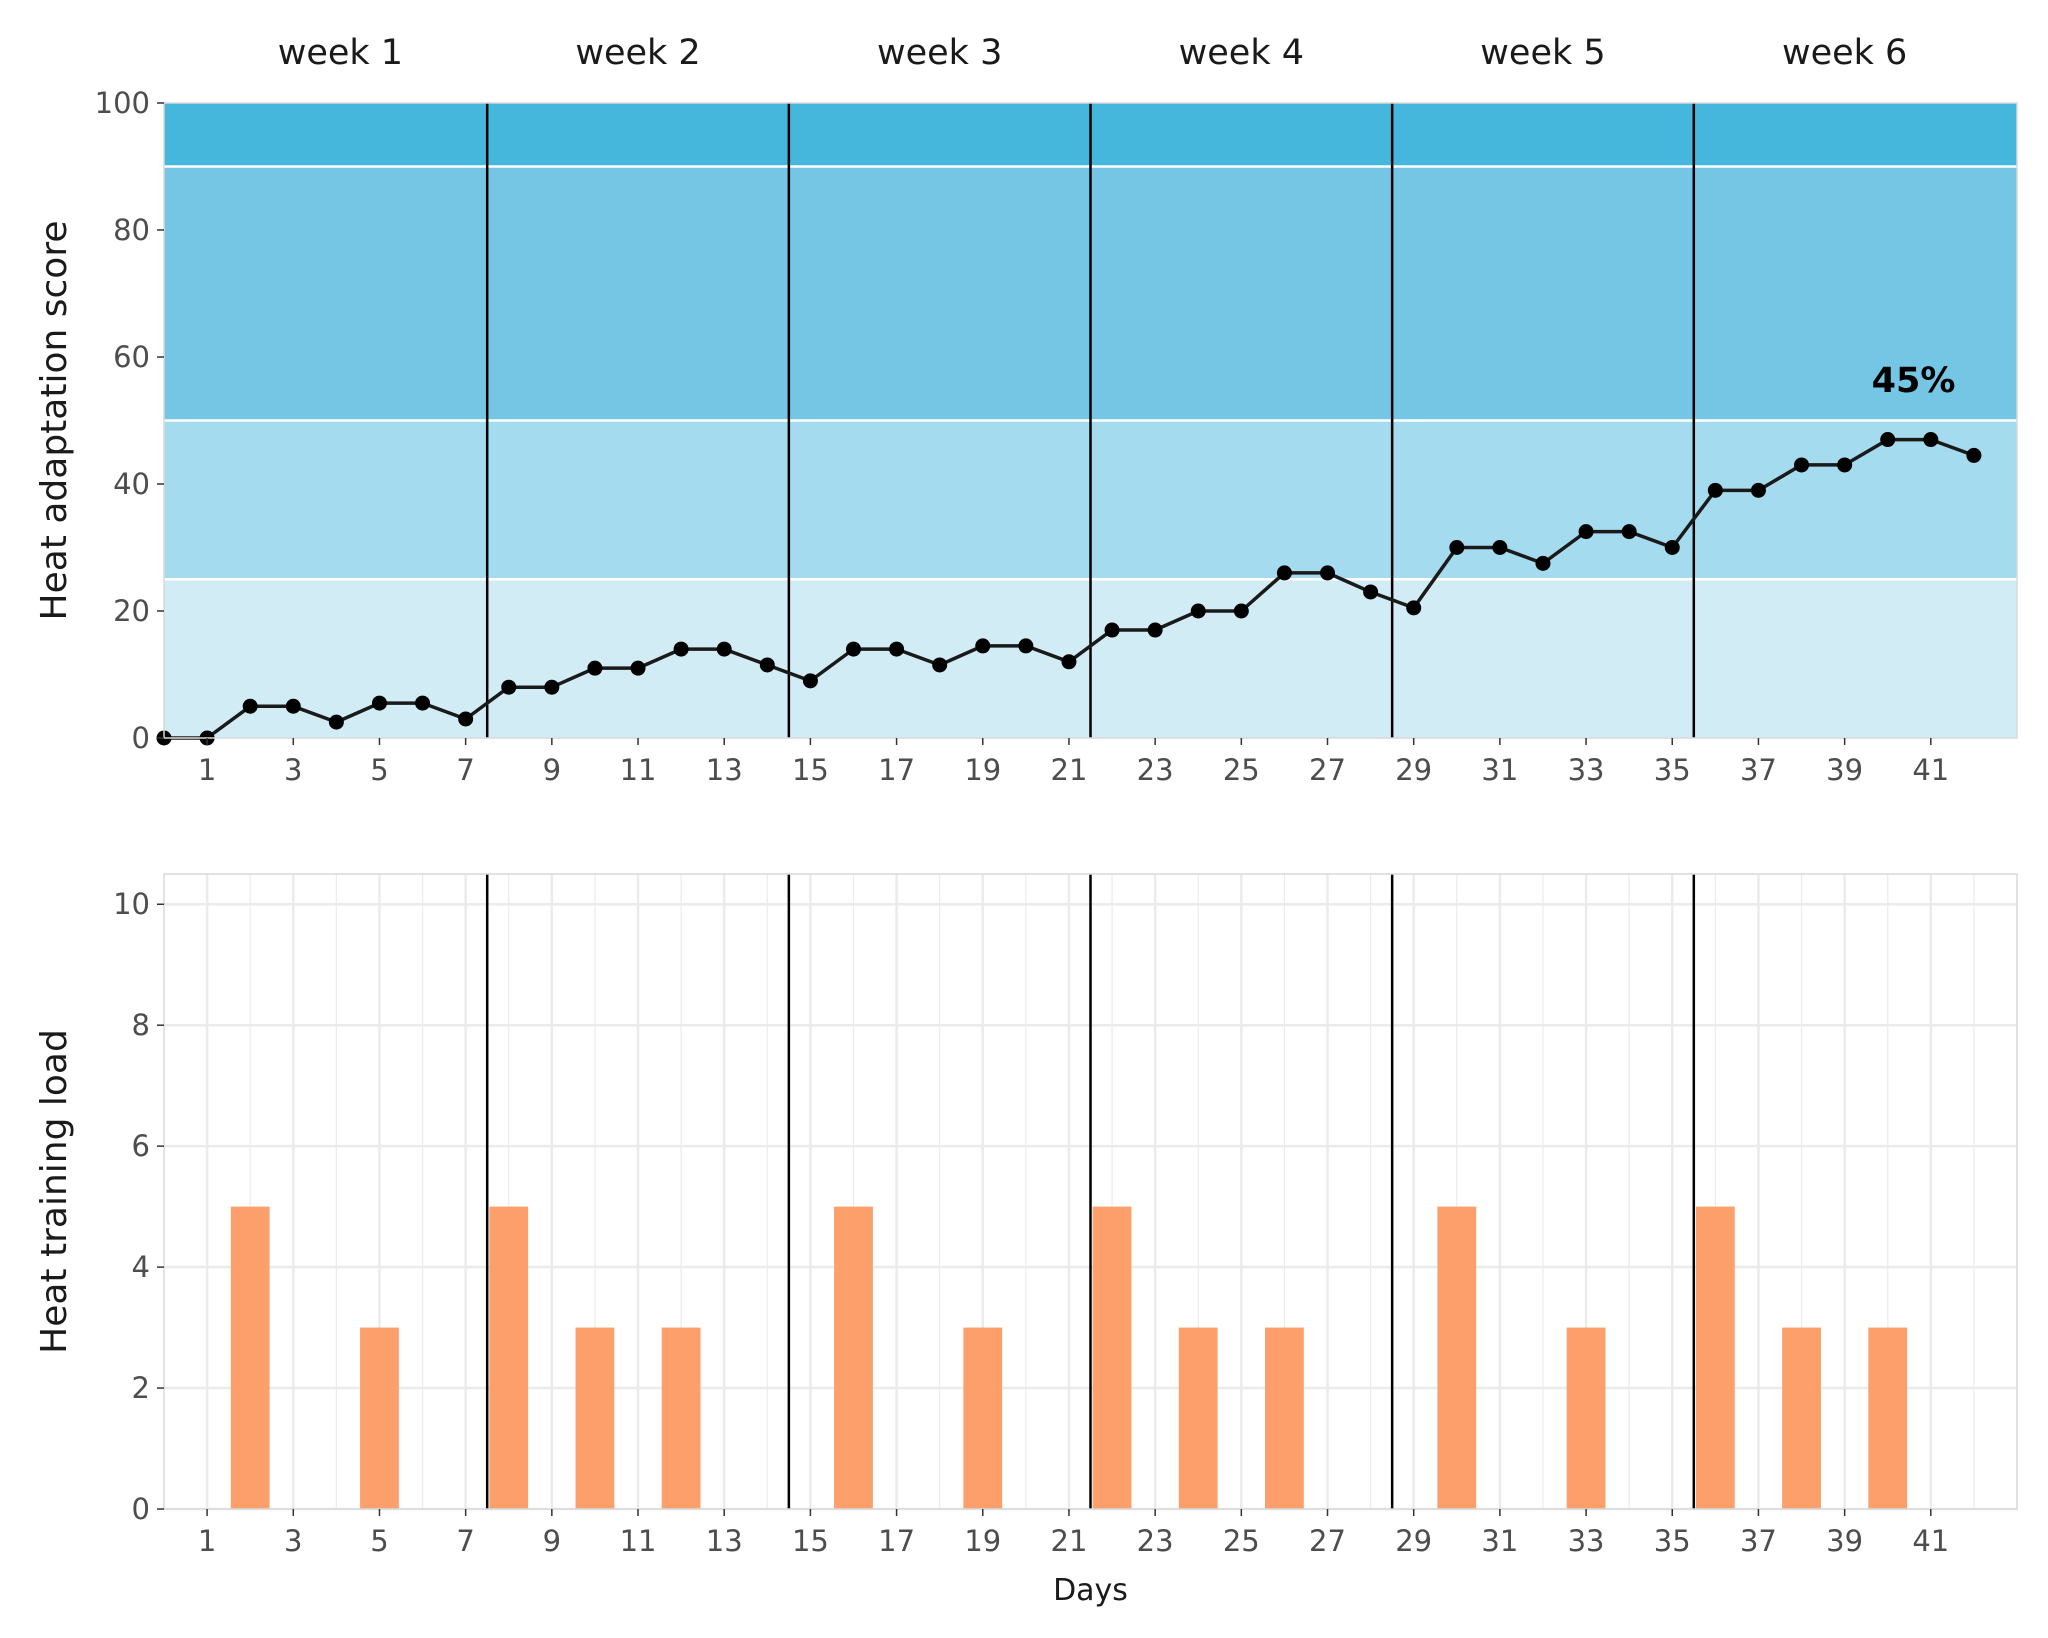 Image resolution: width=2048 pixels, height=1638 pixels. Describe the element at coordinates (141, 1388) in the screenshot. I see `y-tick-label: 2` at that location.